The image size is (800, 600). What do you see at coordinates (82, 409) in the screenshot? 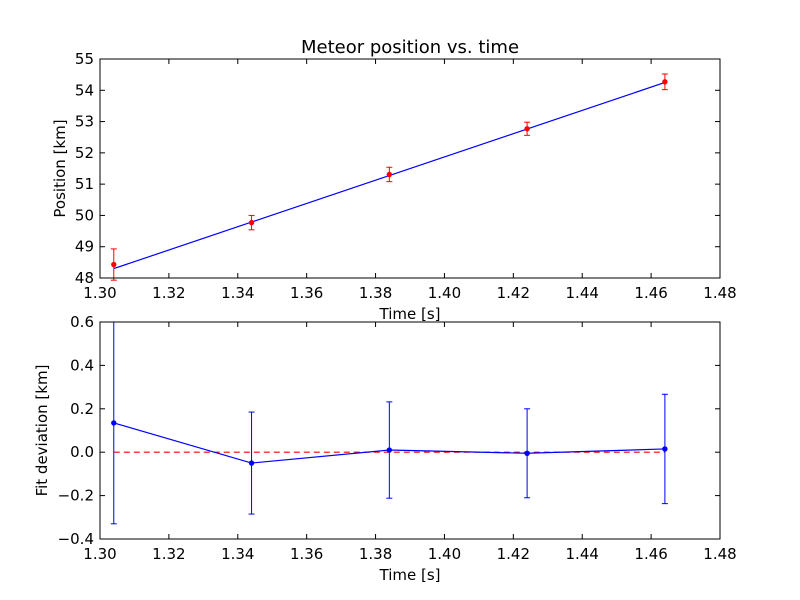
I see `y-tick-label: 0.2` at bounding box center [82, 409].